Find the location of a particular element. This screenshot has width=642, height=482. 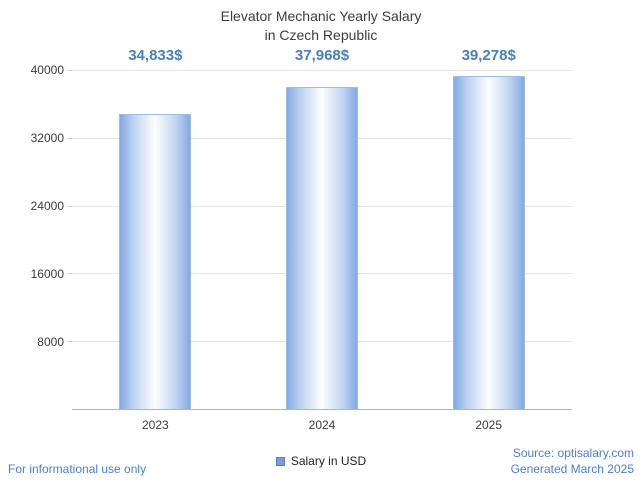

y-axis-label: 24000 is located at coordinates (47, 206).